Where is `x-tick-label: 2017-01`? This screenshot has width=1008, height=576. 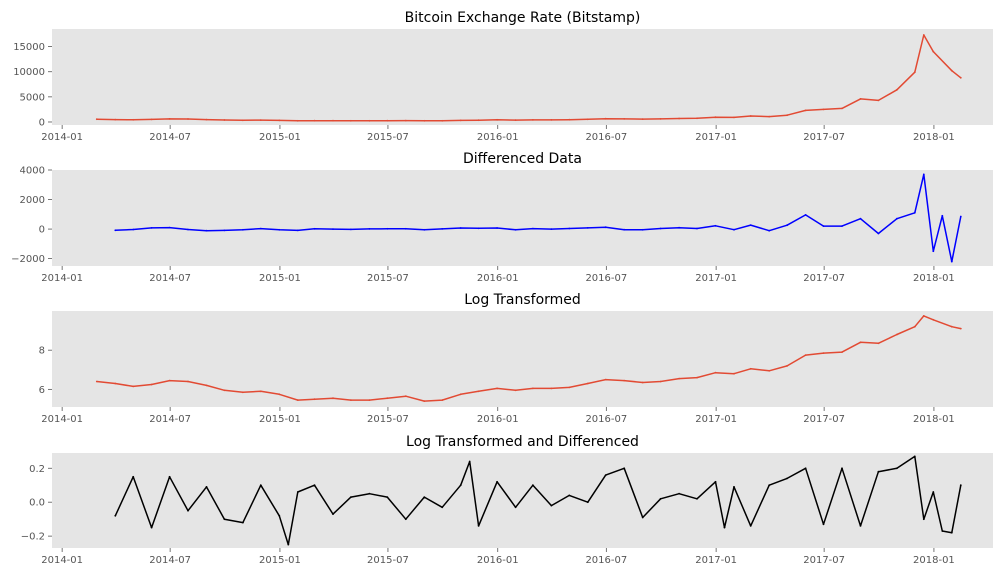
x-tick-label: 2017-01 is located at coordinates (716, 419).